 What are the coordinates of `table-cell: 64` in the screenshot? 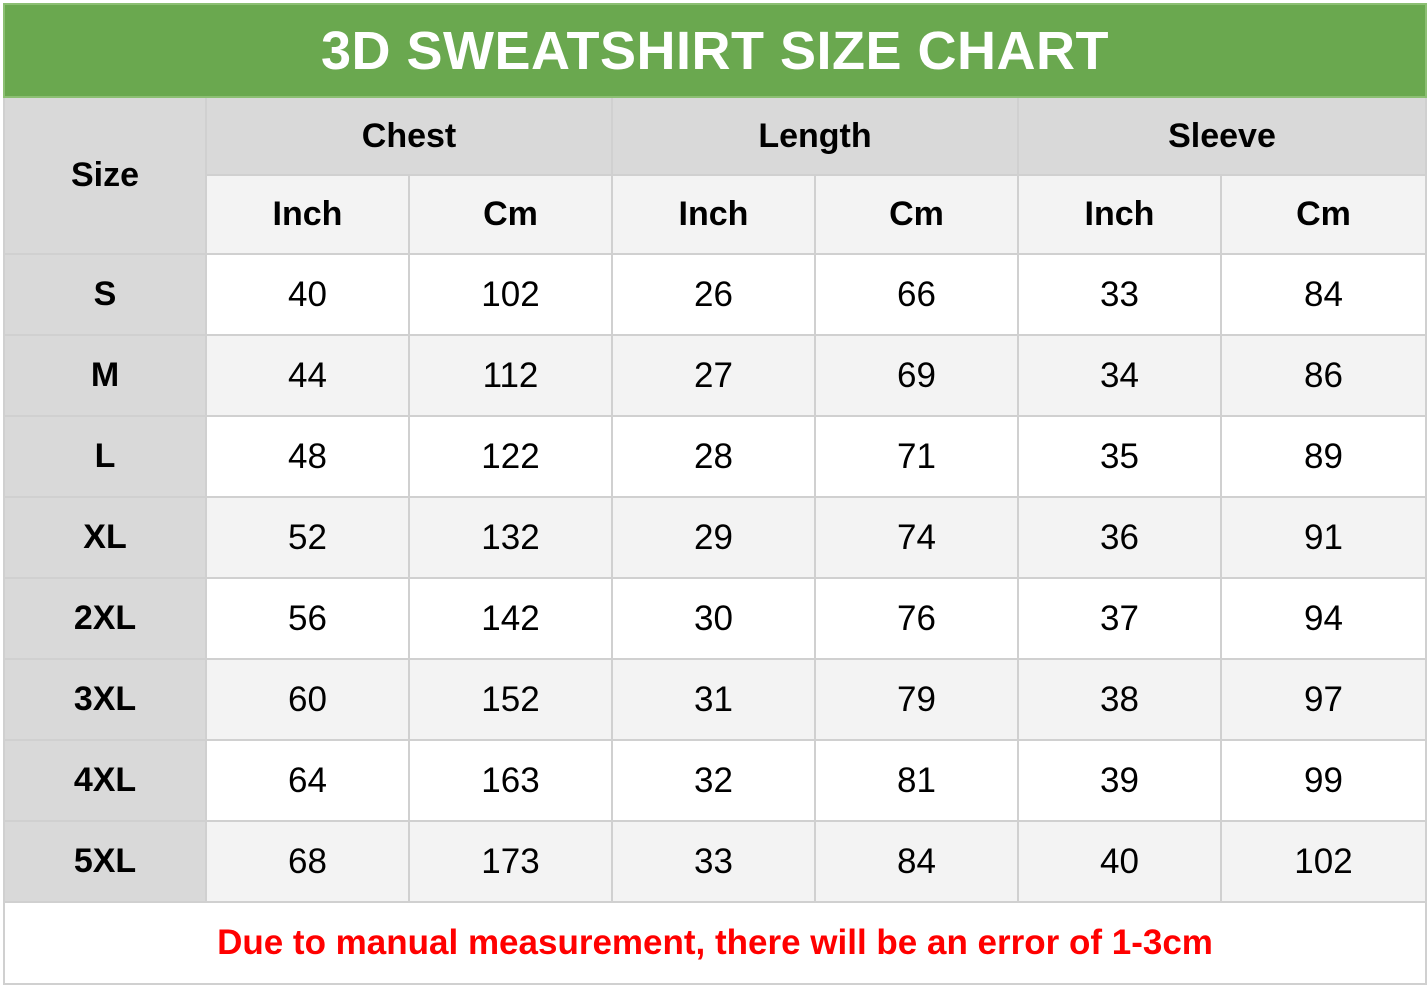 It's located at (307, 780).